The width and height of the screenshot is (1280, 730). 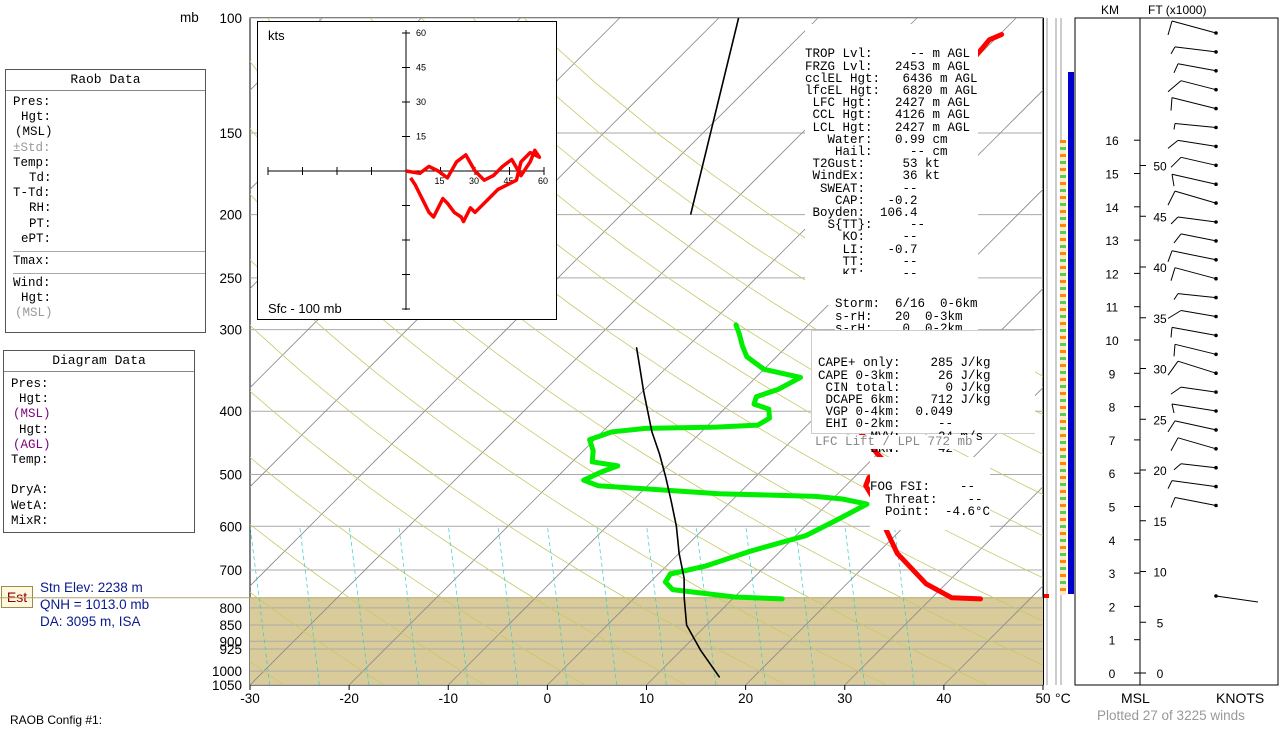 What do you see at coordinates (888, 127) in the screenshot?
I see `stats-block1-line: LCL Hgt: 2427 m AGL` at bounding box center [888, 127].